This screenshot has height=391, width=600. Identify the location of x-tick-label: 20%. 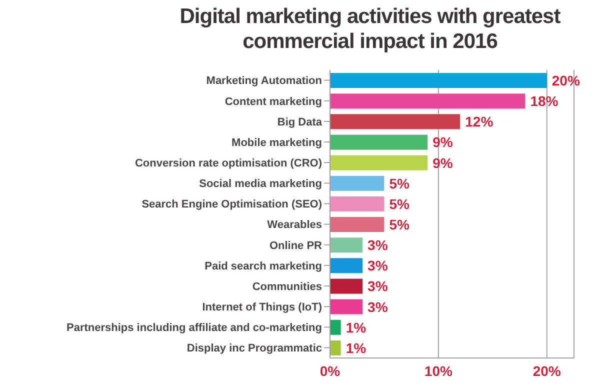
(547, 370).